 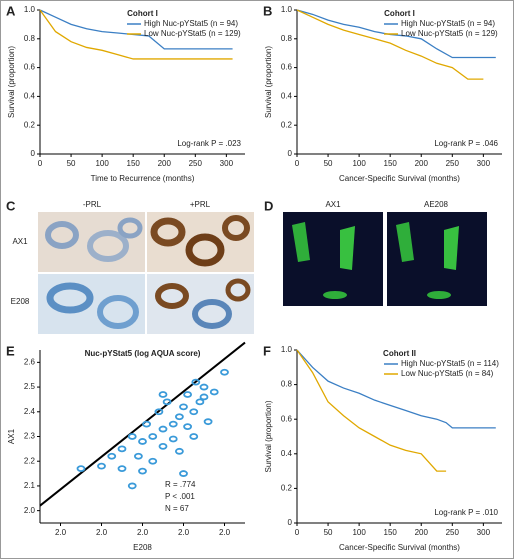 I want to click on legend-label: Low Nuc-pYStat5 (n = 129), so click(x=449, y=33).